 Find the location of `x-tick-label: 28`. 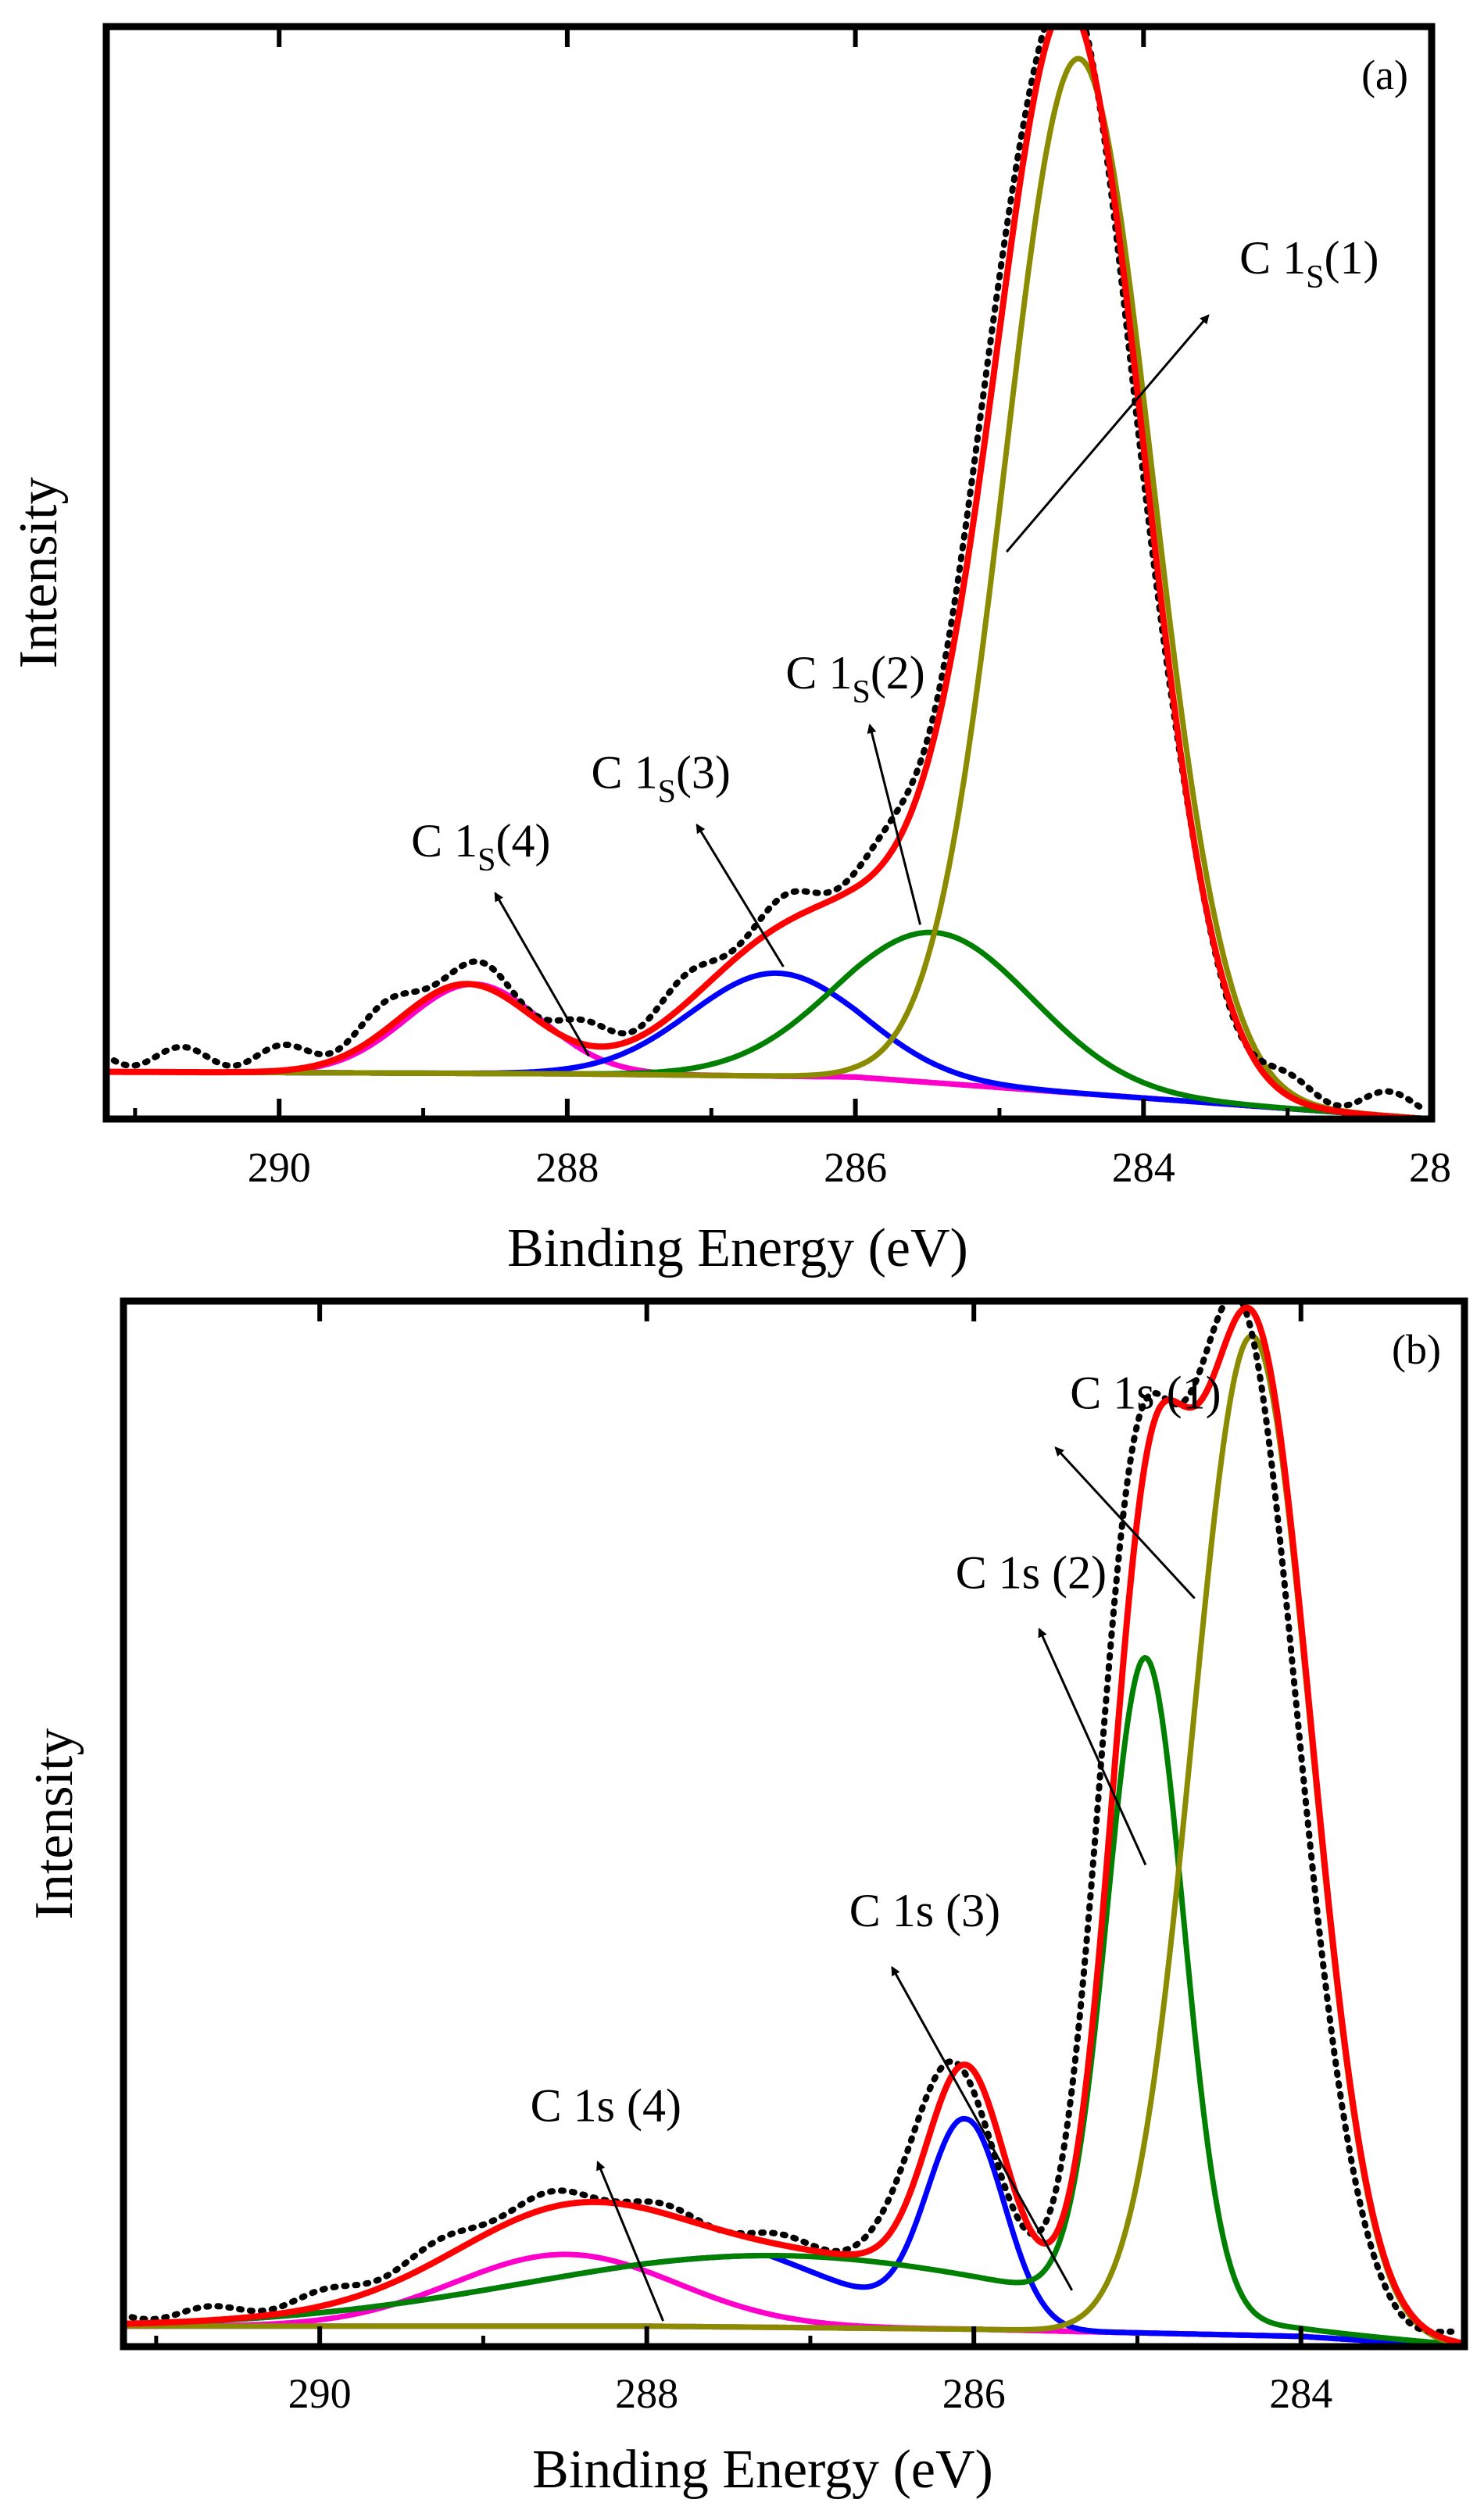

x-tick-label: 28 is located at coordinates (1430, 1168).